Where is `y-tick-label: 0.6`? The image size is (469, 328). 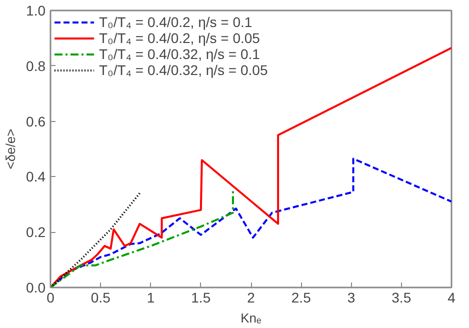 y-tick-label: 0.6 is located at coordinates (36, 121).